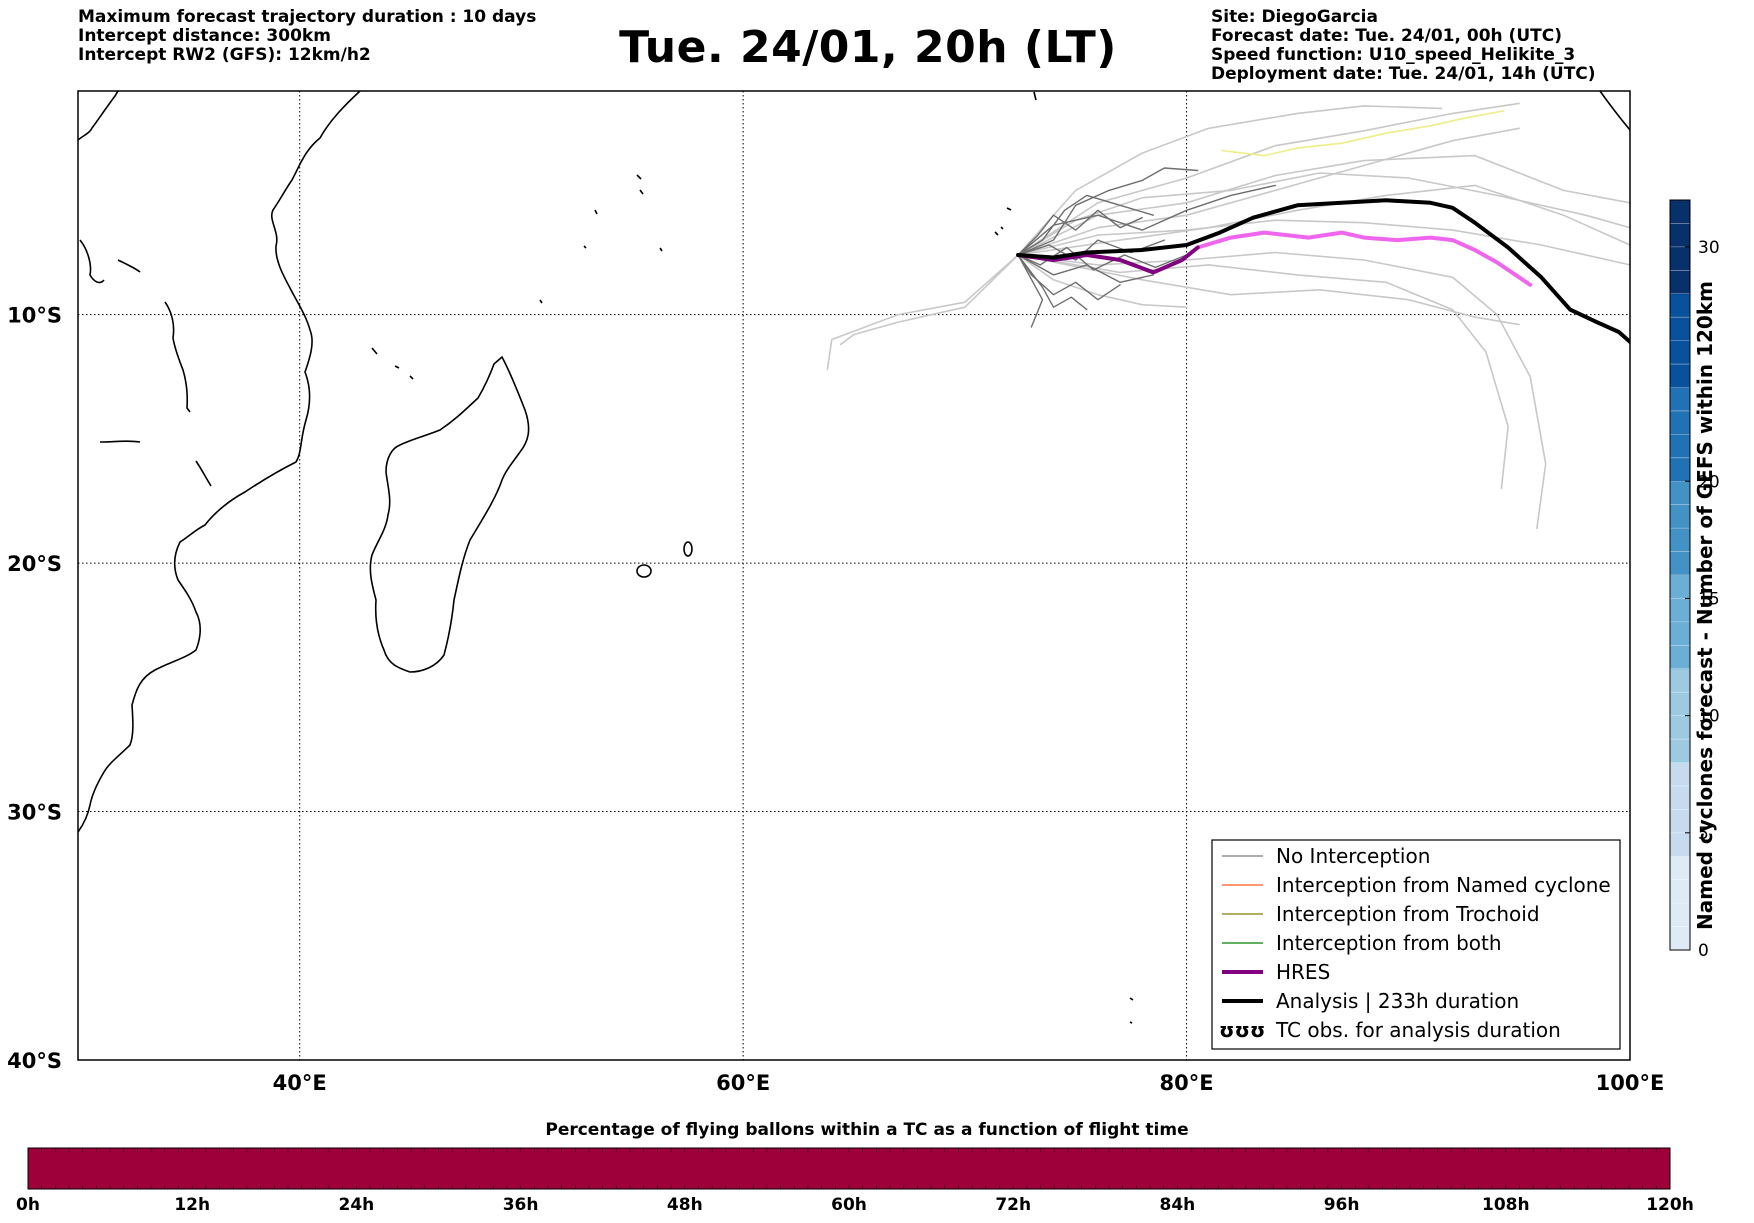  Describe the element at coordinates (1614, 111) in the screenshot. I see `sumatra-coastline` at that location.